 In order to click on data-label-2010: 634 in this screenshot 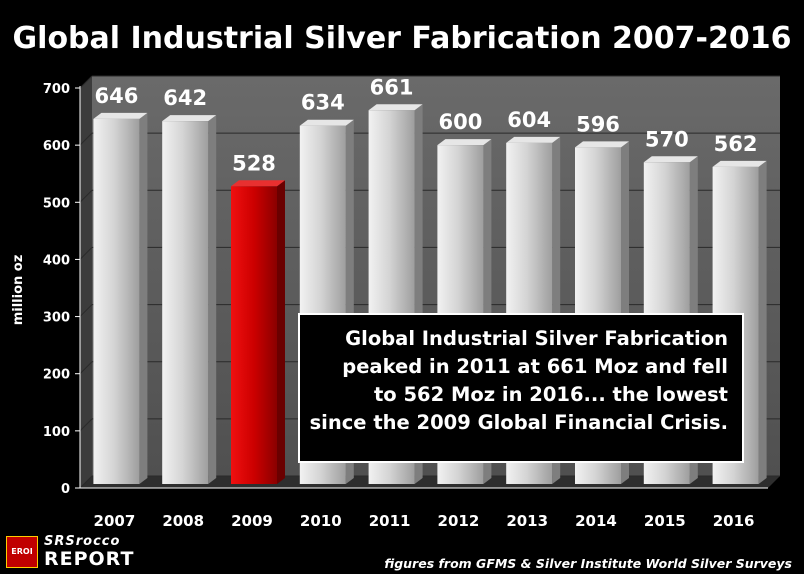, I will do `click(323, 103)`.